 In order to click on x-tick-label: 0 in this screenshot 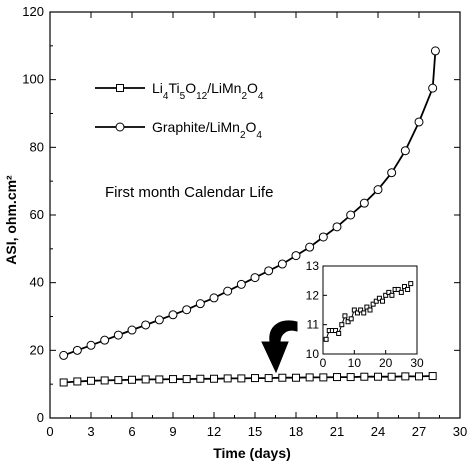, I will do `click(49, 431)`.